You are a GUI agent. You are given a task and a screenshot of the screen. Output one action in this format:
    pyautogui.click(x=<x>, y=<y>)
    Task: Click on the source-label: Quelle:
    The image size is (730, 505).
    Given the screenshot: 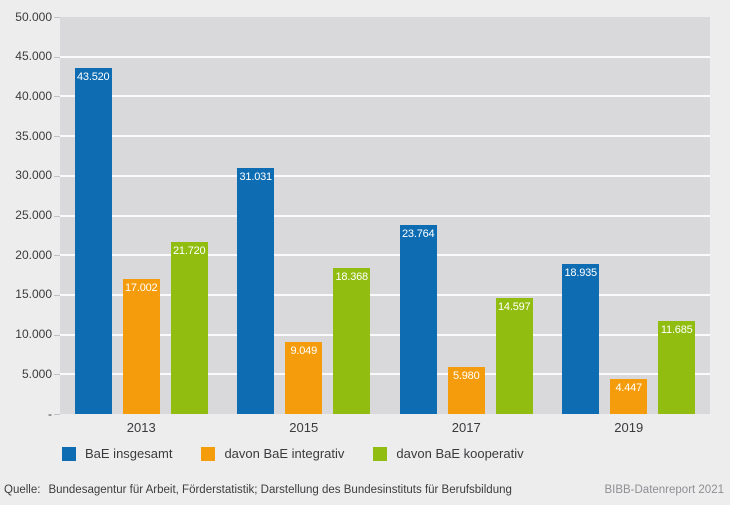 What is the action you would take?
    pyautogui.click(x=22, y=490)
    